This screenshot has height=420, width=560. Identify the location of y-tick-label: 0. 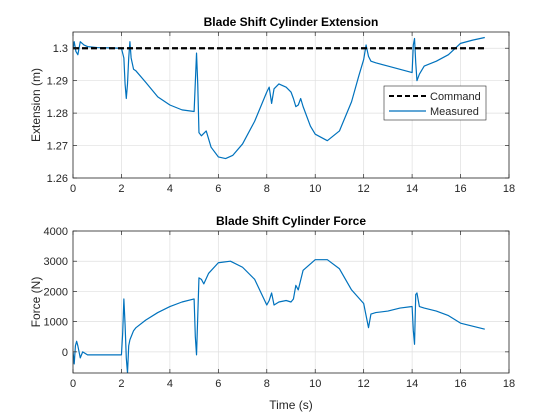
(65, 353).